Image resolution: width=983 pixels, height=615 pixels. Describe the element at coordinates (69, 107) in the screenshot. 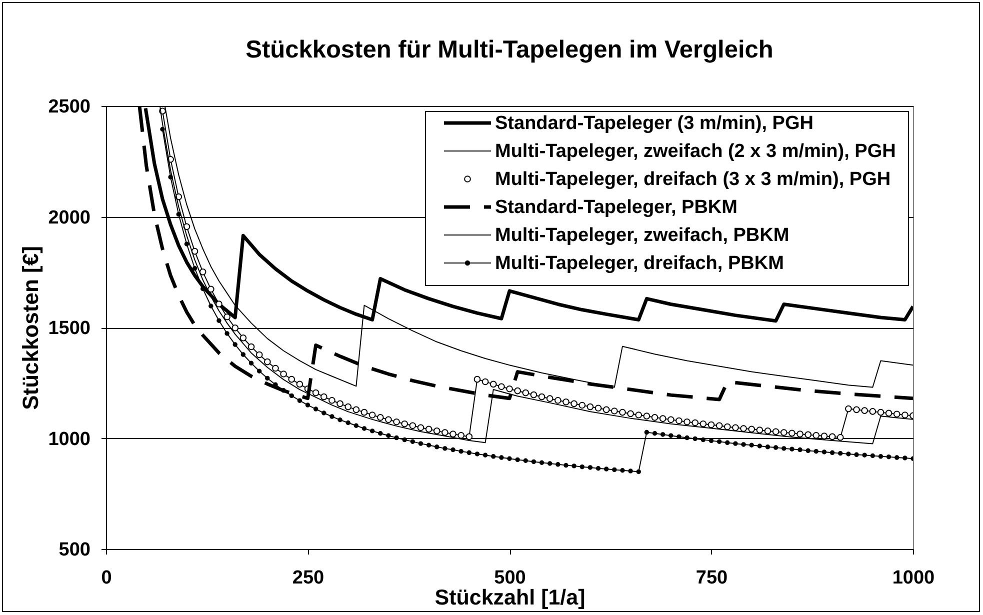

I see `y-tick-label: 2500` at that location.